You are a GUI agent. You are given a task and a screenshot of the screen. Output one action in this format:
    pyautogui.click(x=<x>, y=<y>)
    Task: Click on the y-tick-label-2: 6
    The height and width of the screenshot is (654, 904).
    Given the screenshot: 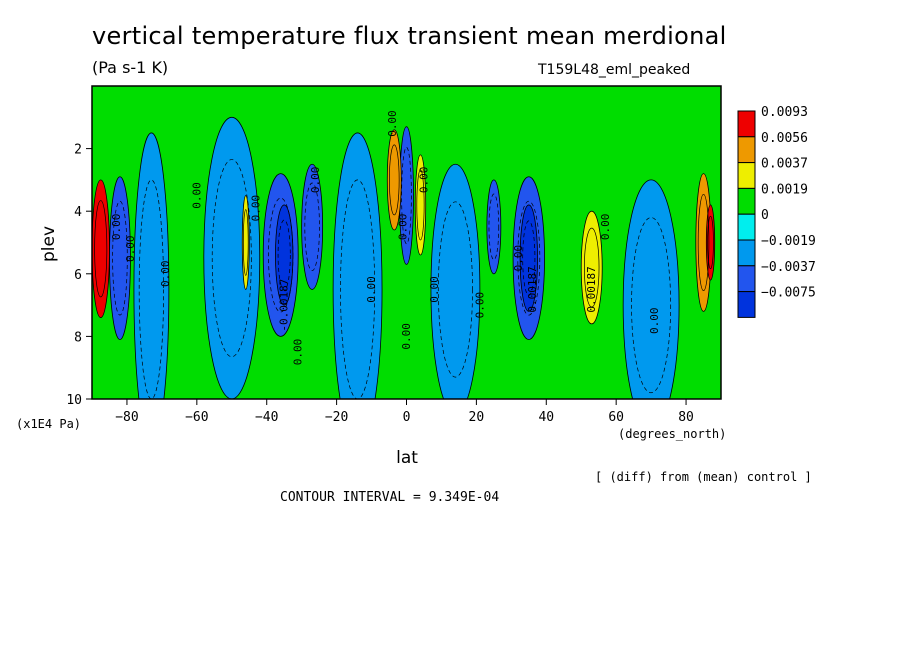 What is the action you would take?
    pyautogui.click(x=78, y=275)
    